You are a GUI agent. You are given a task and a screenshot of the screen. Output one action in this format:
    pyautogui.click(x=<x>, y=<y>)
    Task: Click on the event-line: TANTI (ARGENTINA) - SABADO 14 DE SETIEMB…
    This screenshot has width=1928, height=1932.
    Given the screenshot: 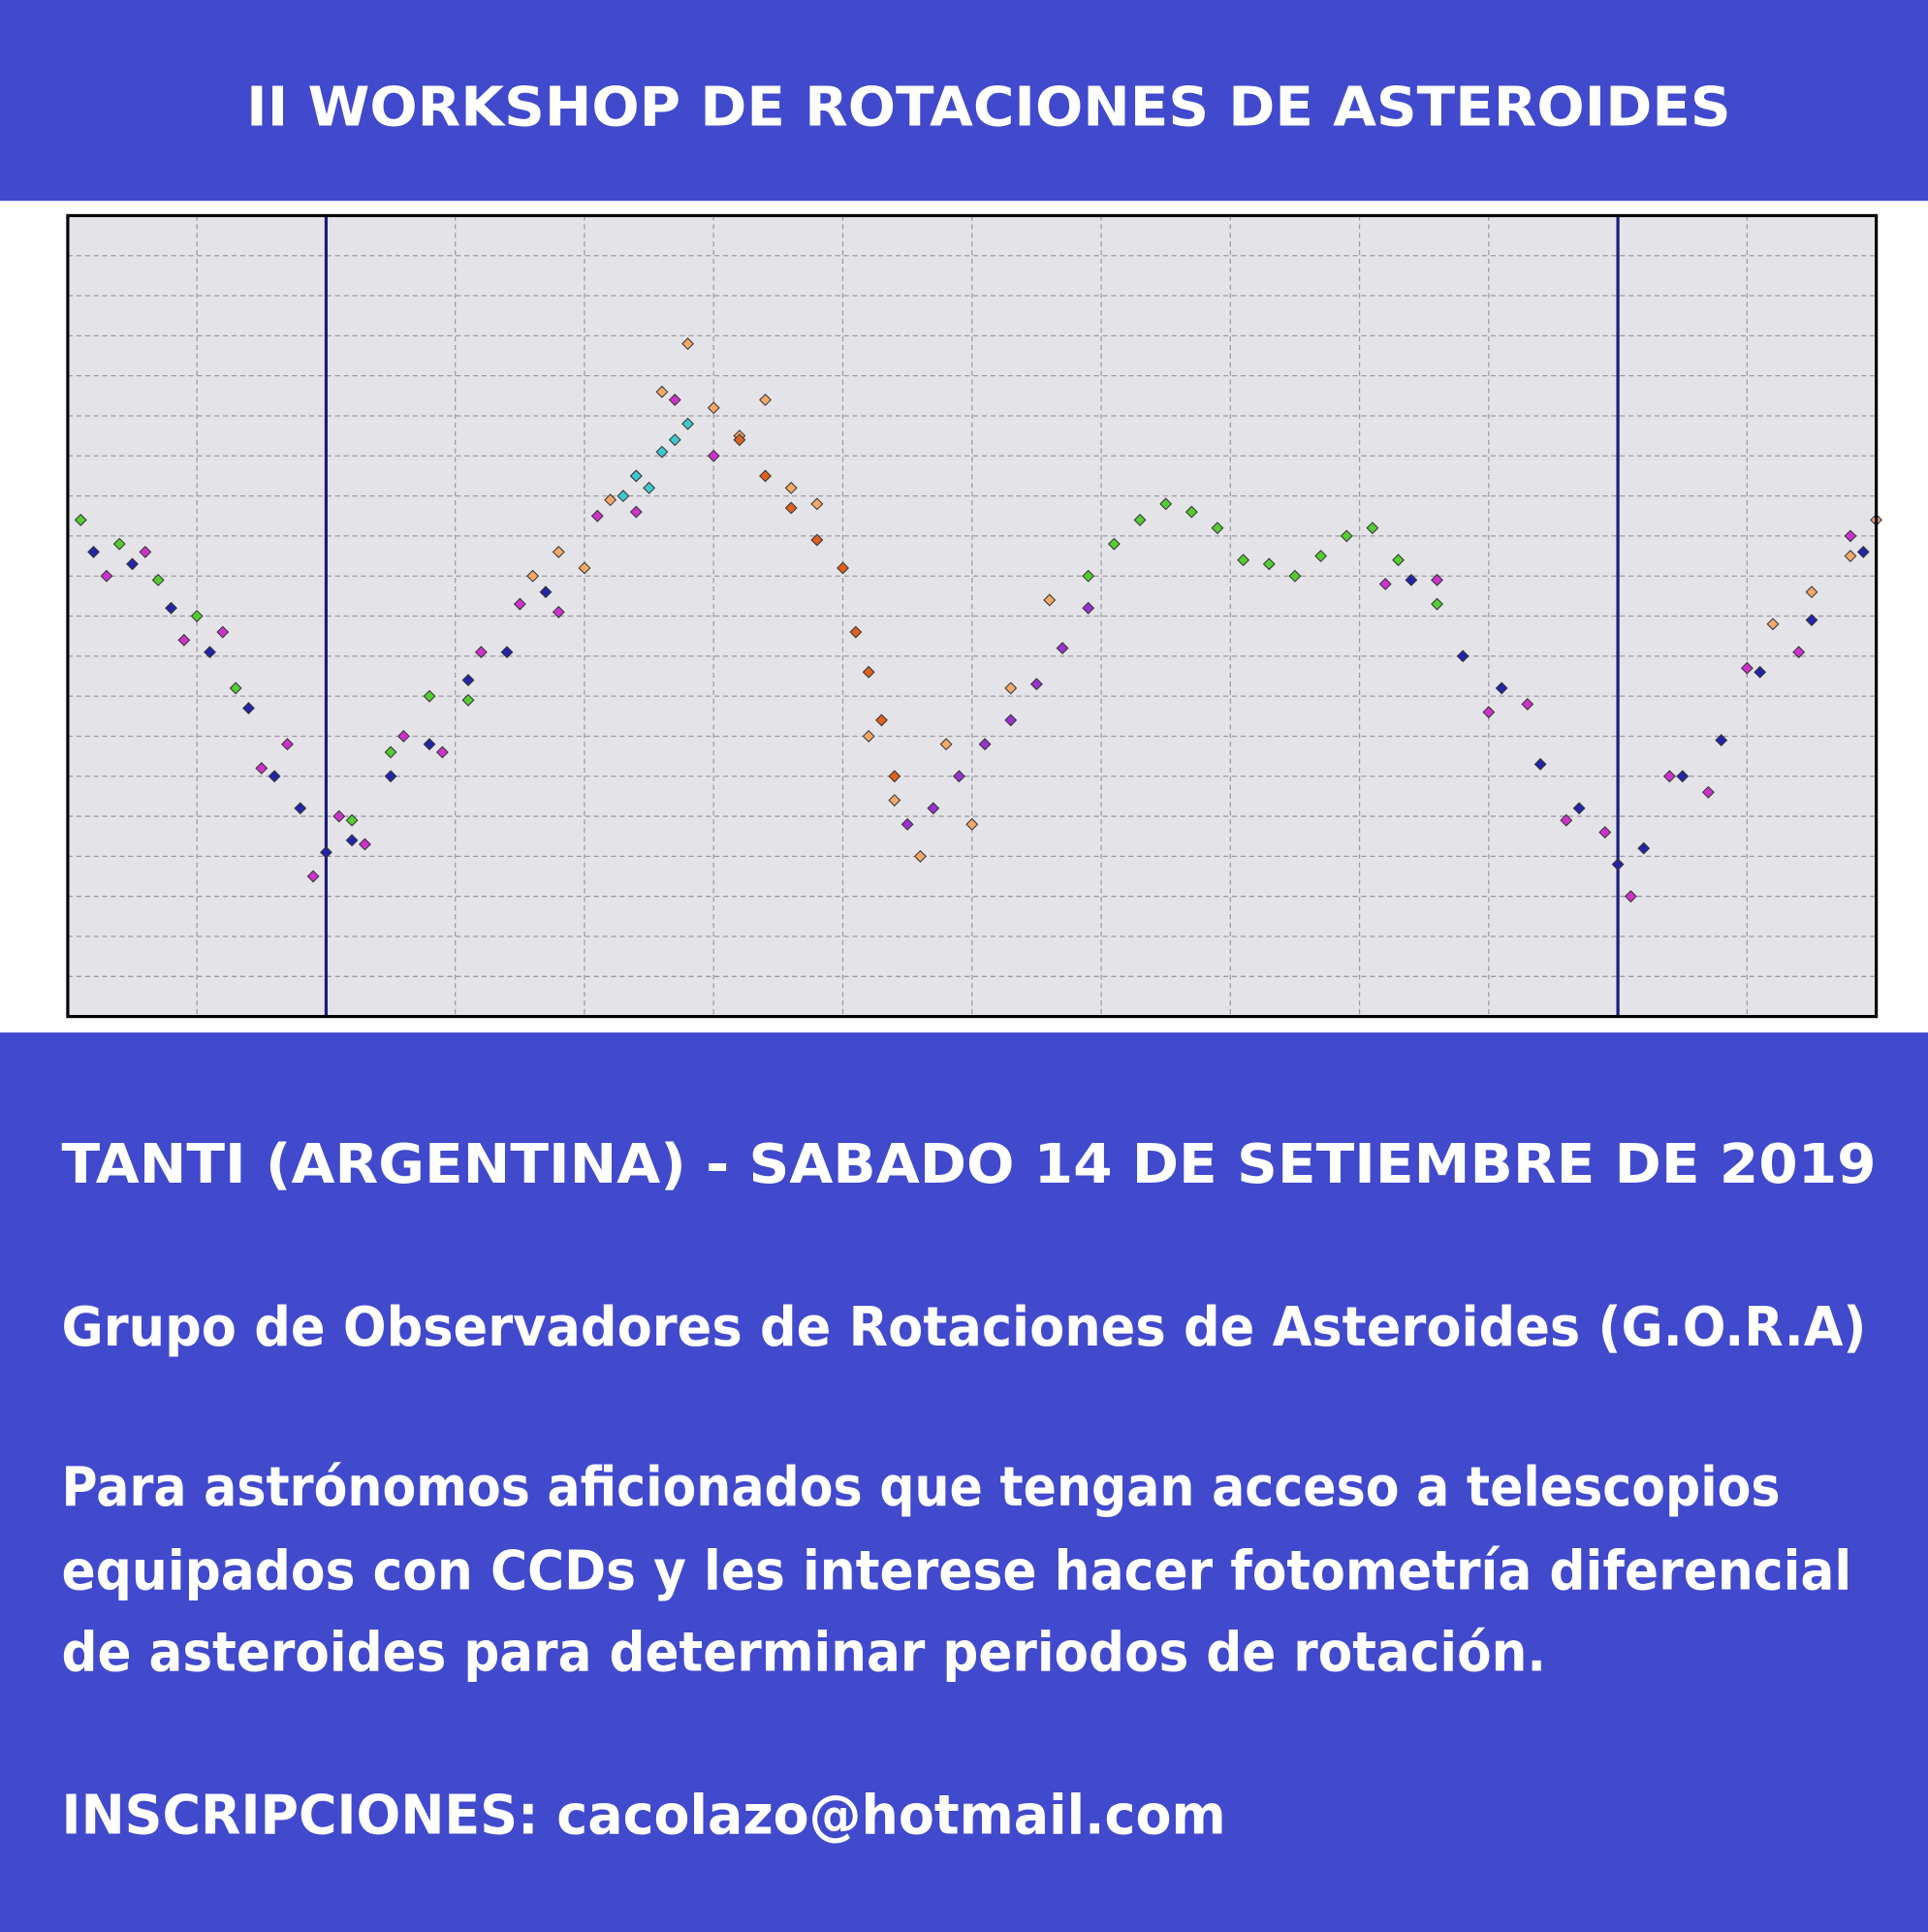 What is the action you would take?
    pyautogui.click(x=970, y=1165)
    